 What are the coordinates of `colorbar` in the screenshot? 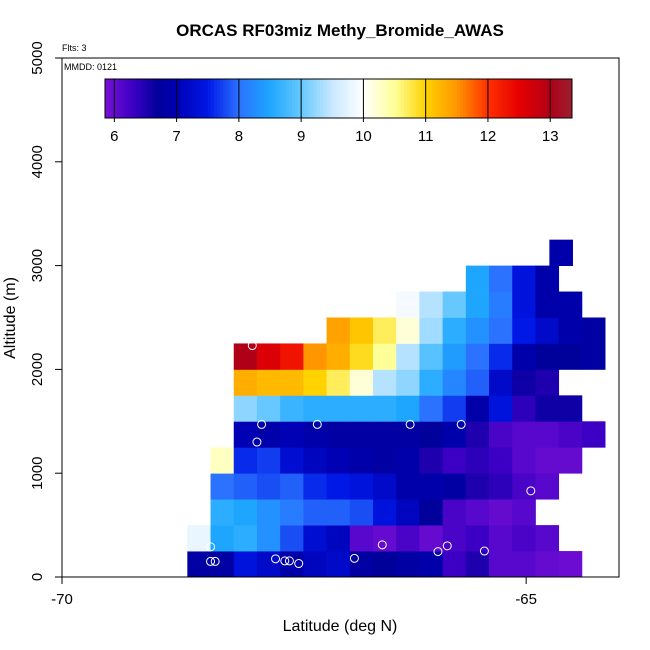 It's located at (338, 98).